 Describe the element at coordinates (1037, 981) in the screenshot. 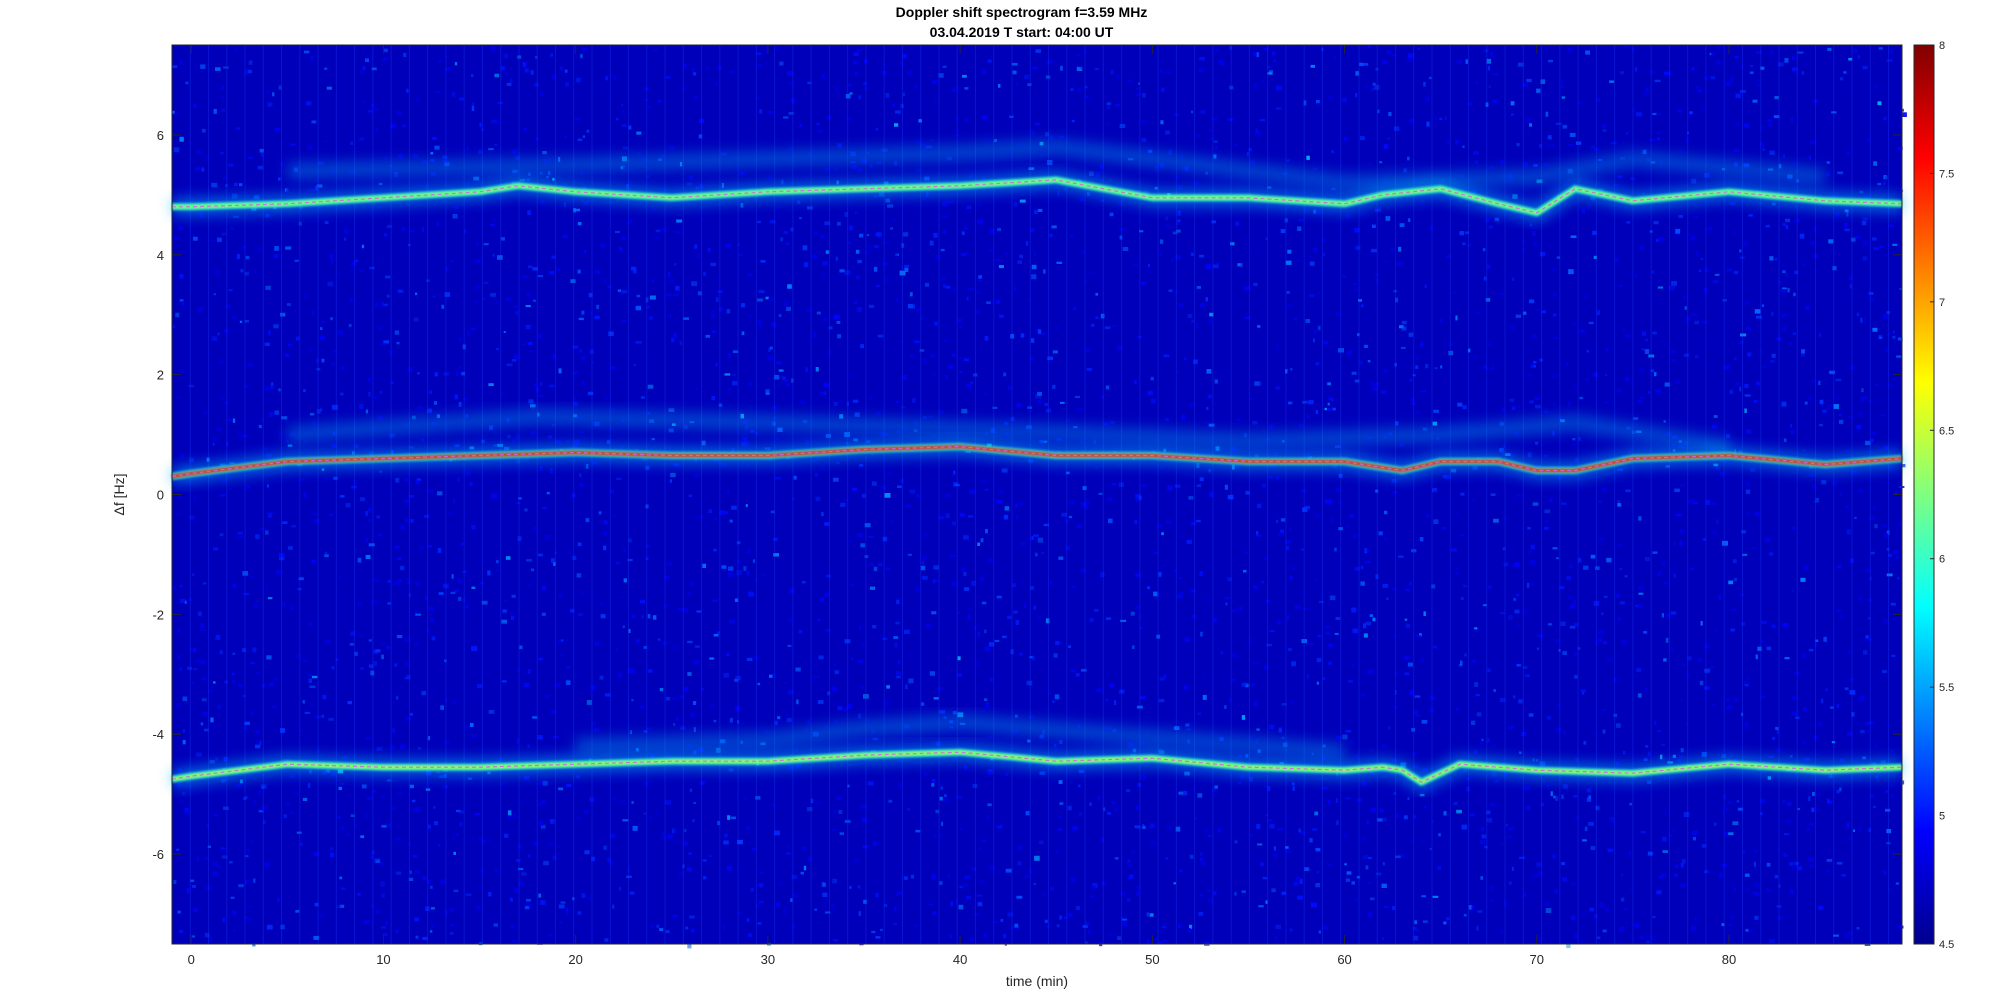

I see `x-axis-label: time (min)` at that location.